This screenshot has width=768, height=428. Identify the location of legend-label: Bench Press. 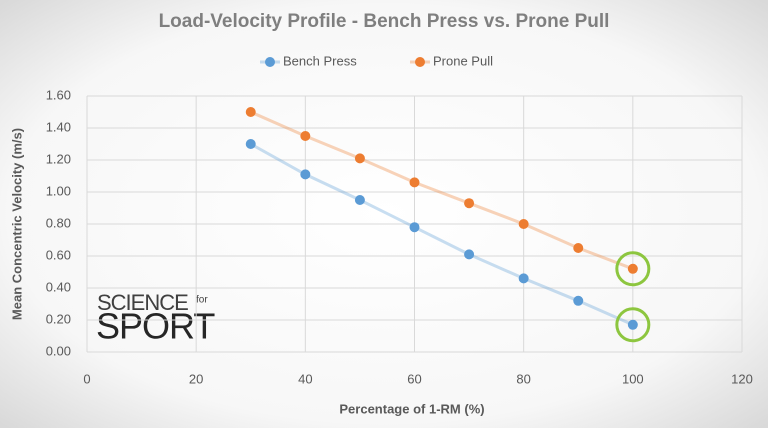
(320, 60).